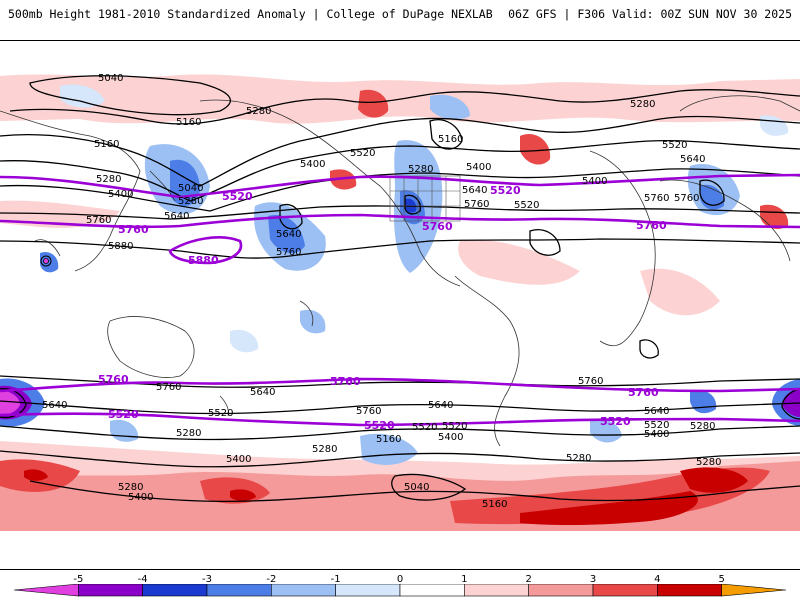  I want to click on colorbar-tick-label: 4, so click(657, 579).